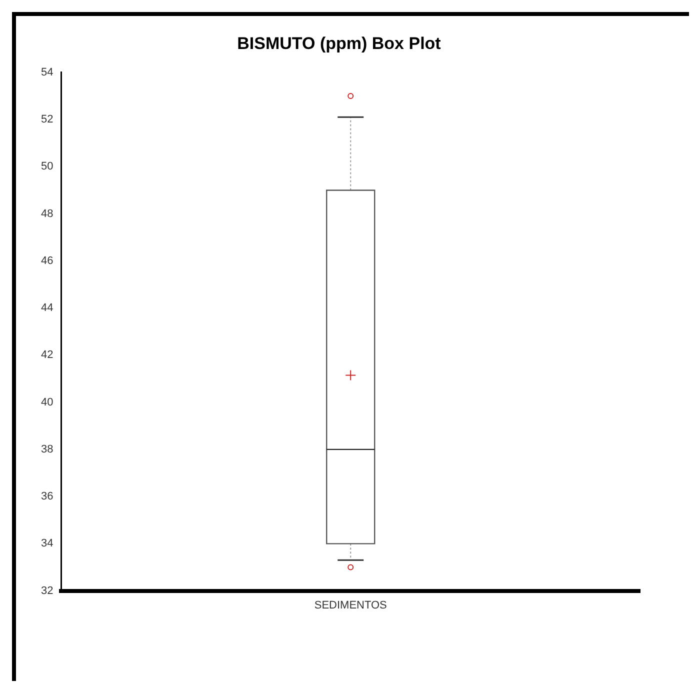  What do you see at coordinates (47, 355) in the screenshot?
I see `y-tick-label: 42` at bounding box center [47, 355].